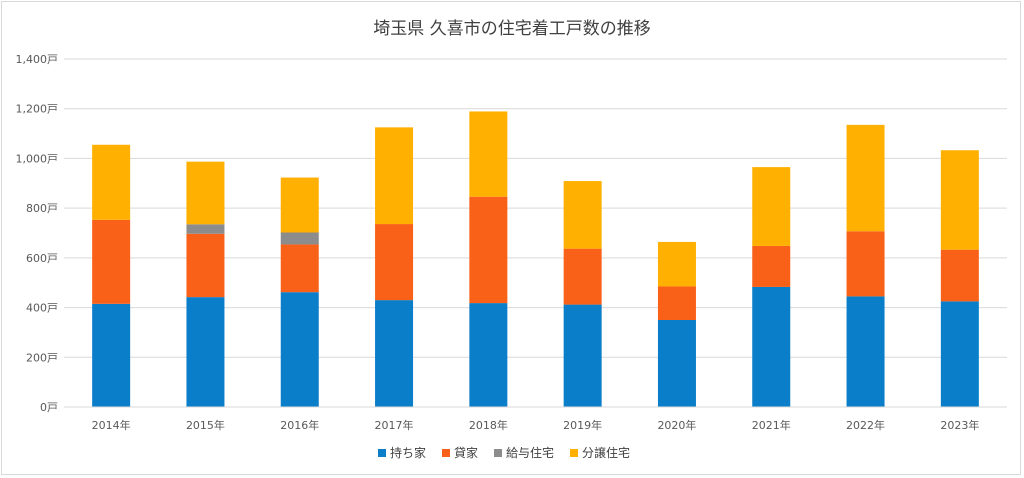 Image resolution: width=1024 pixels, height=478 pixels. Describe the element at coordinates (299, 425) in the screenshot. I see `x-tick-label: 2016年` at that location.